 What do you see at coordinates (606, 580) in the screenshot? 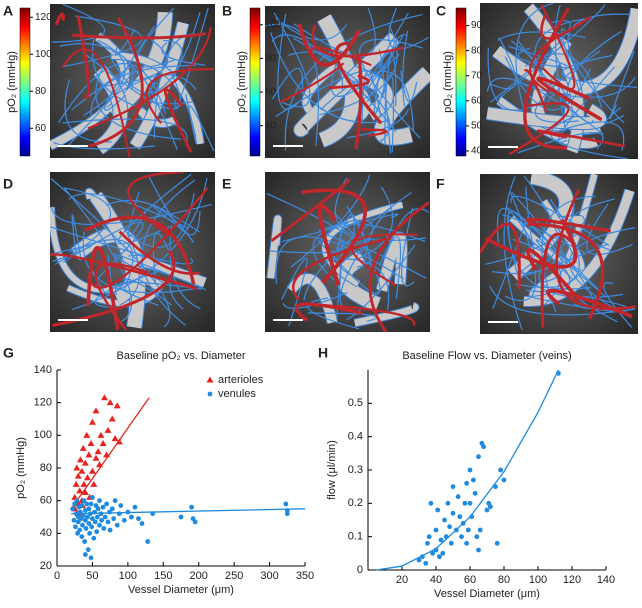
I see `x-tick-label: 140` at bounding box center [606, 580].